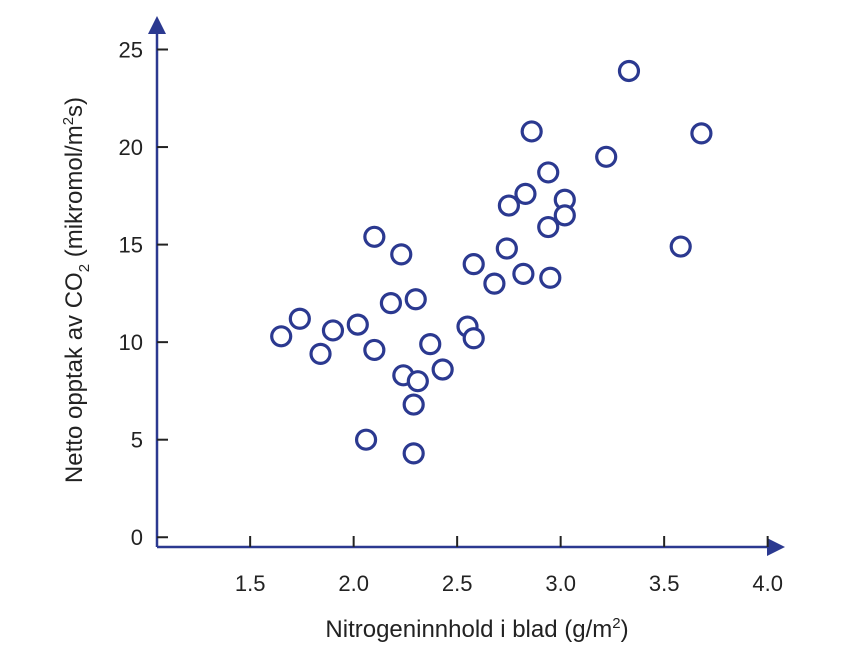  What do you see at coordinates (74, 107) in the screenshot?
I see `y-axis-title-part3: s)` at bounding box center [74, 107].